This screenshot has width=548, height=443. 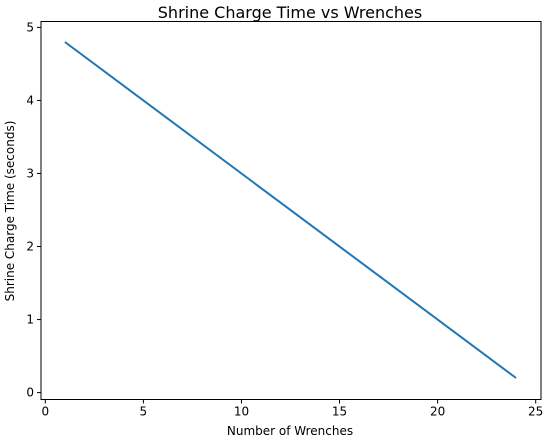 I want to click on x-tick-label: 10, so click(x=241, y=412).